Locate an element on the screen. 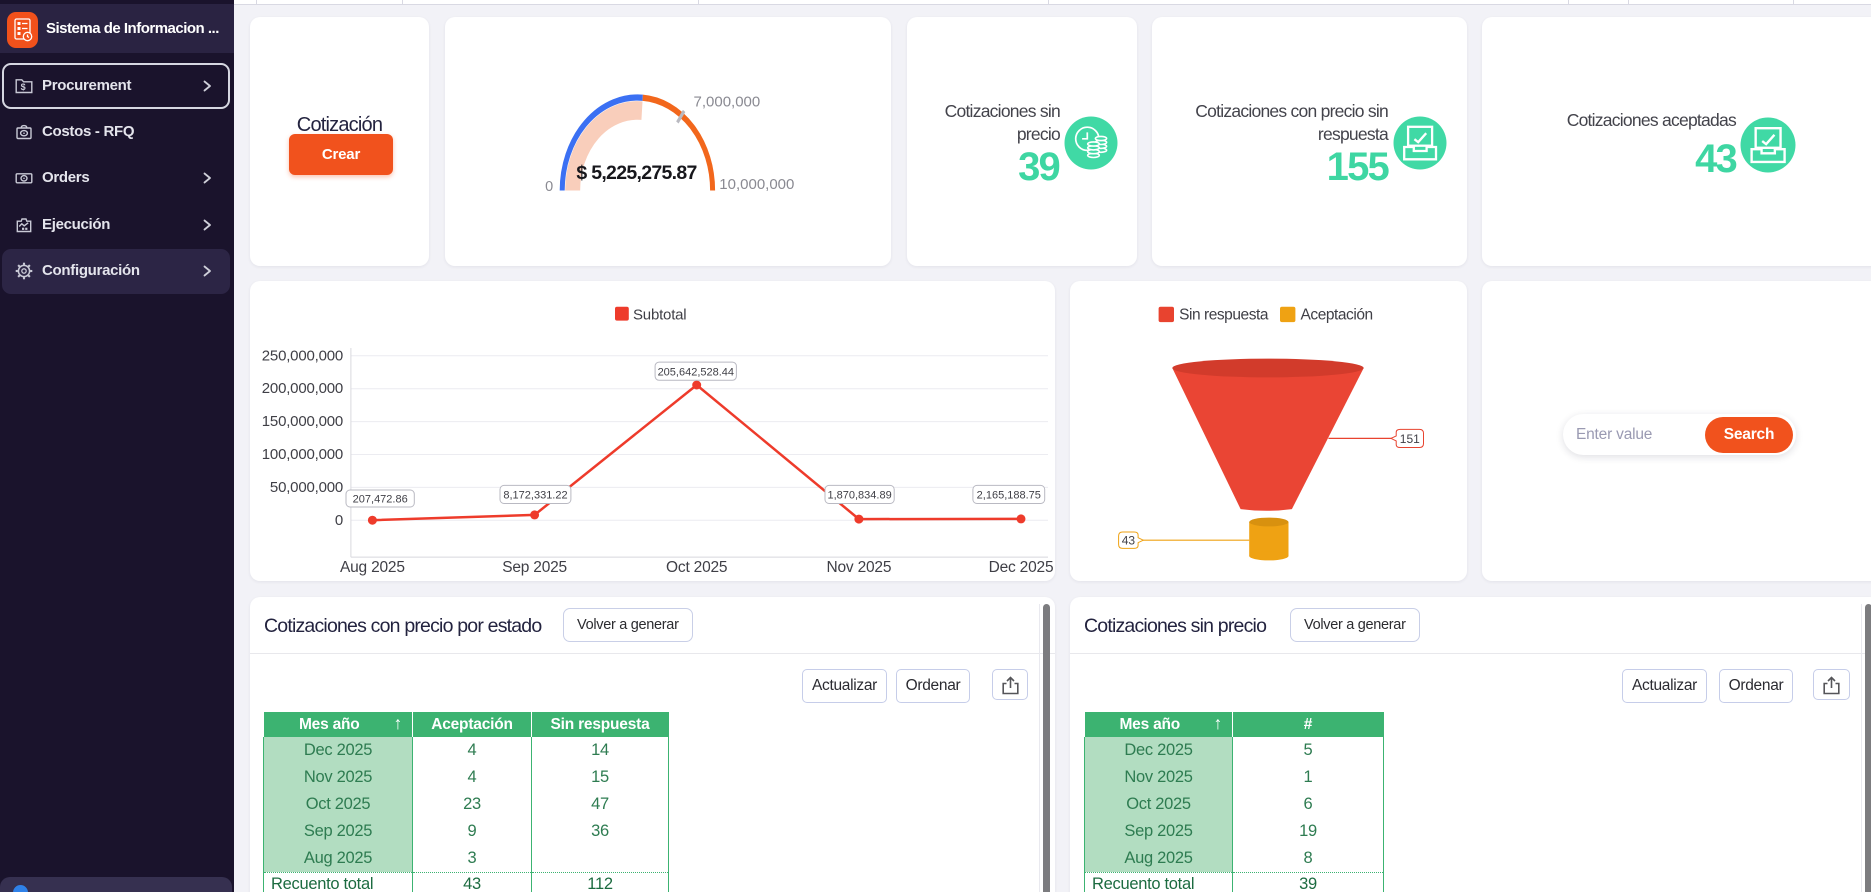 The image size is (1871, 892). svg-text: 7,000,000 is located at coordinates (727, 101).